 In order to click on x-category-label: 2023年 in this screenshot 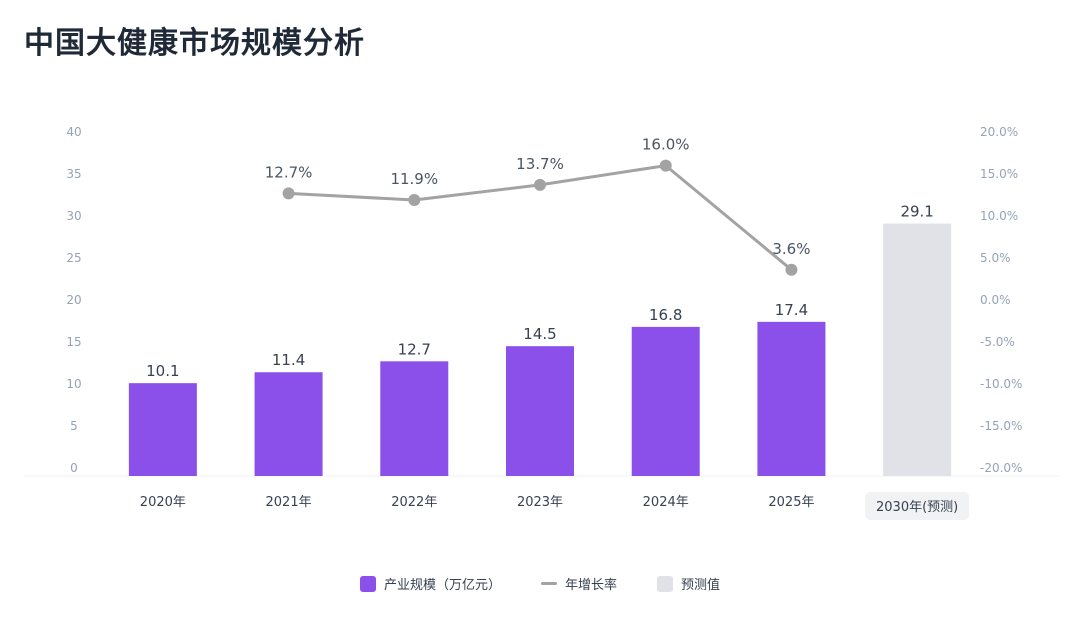, I will do `click(540, 502)`.